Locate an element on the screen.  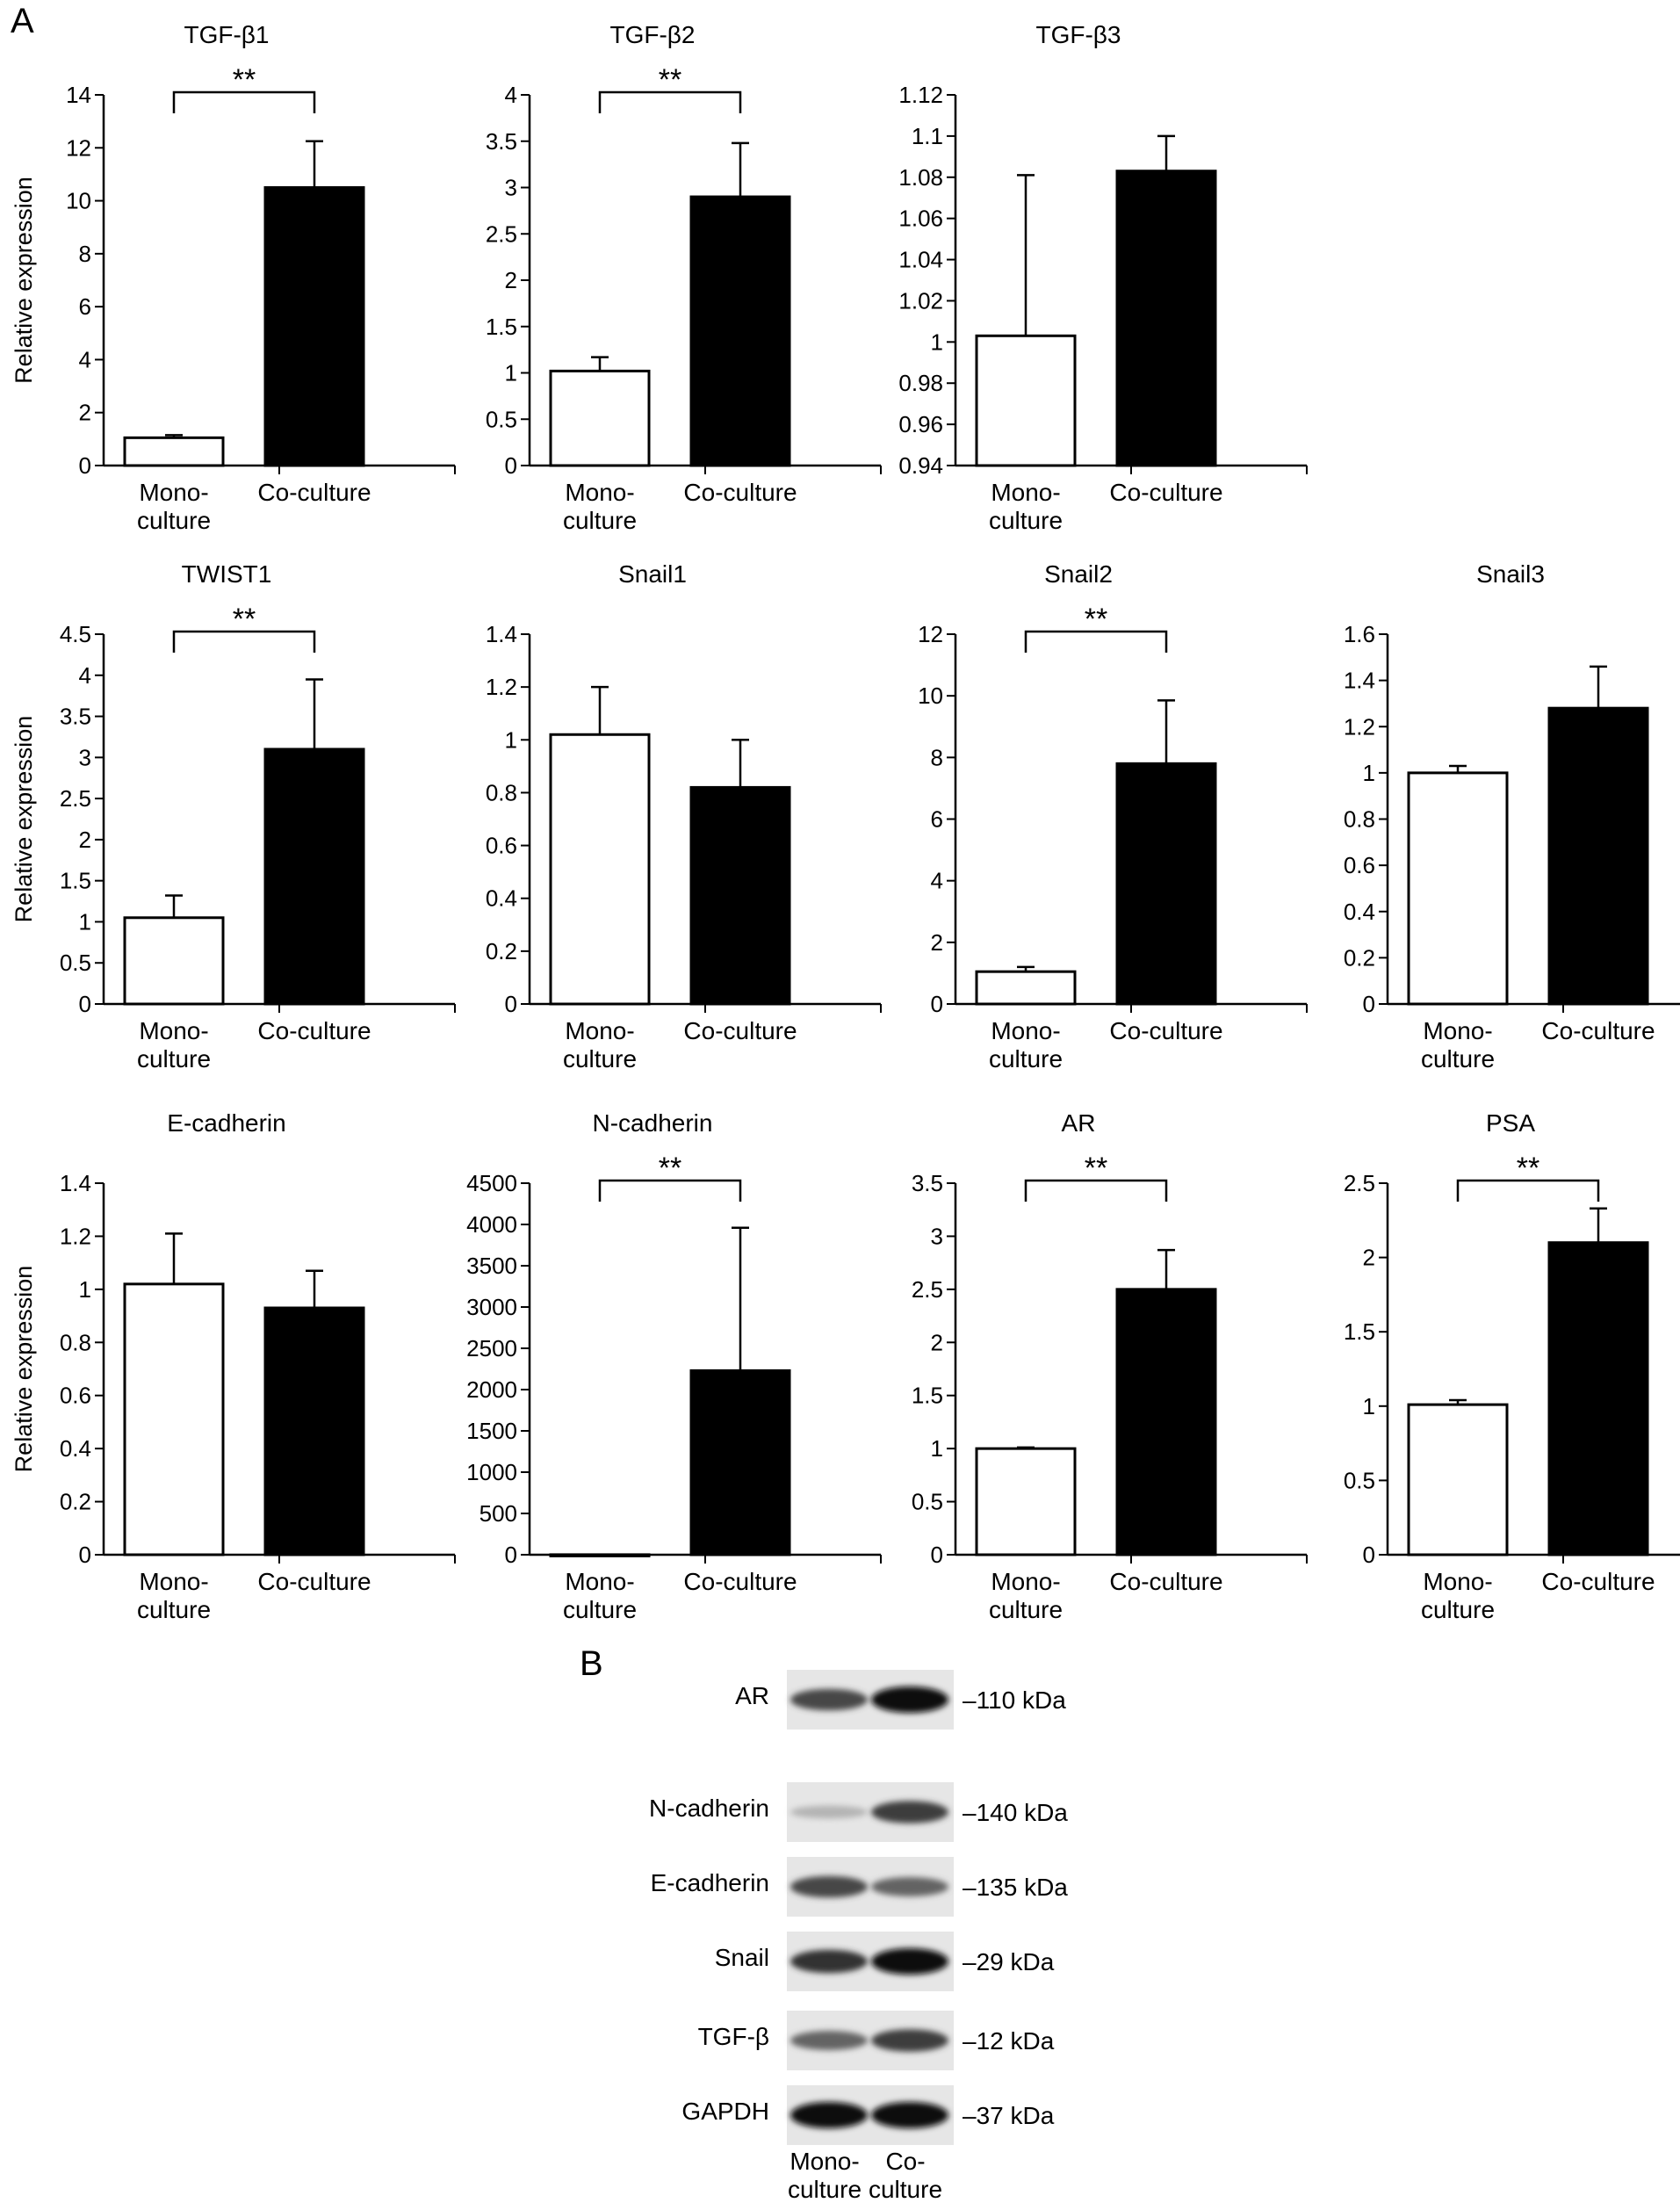
blot-row-3: E-cadherin –135 kDa is located at coordinates (859, 1887).